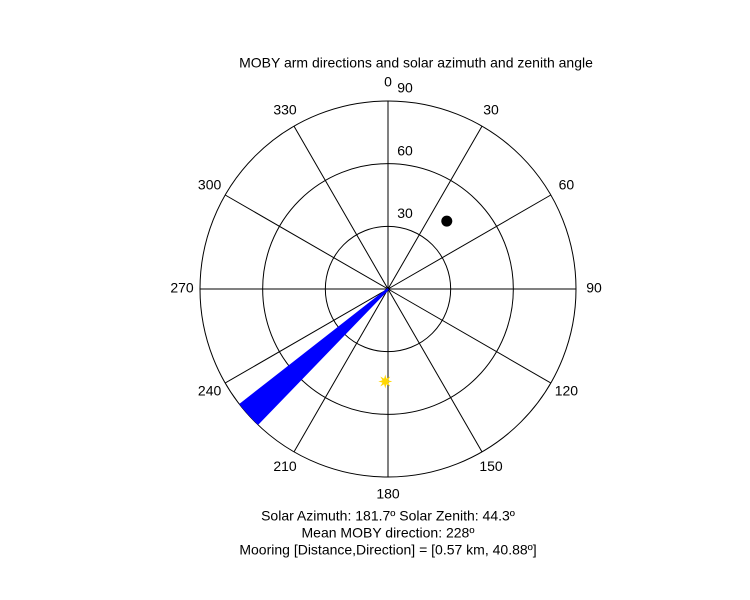 This screenshot has width=750, height=600. What do you see at coordinates (388, 82) in the screenshot?
I see `angle-label: 0` at bounding box center [388, 82].